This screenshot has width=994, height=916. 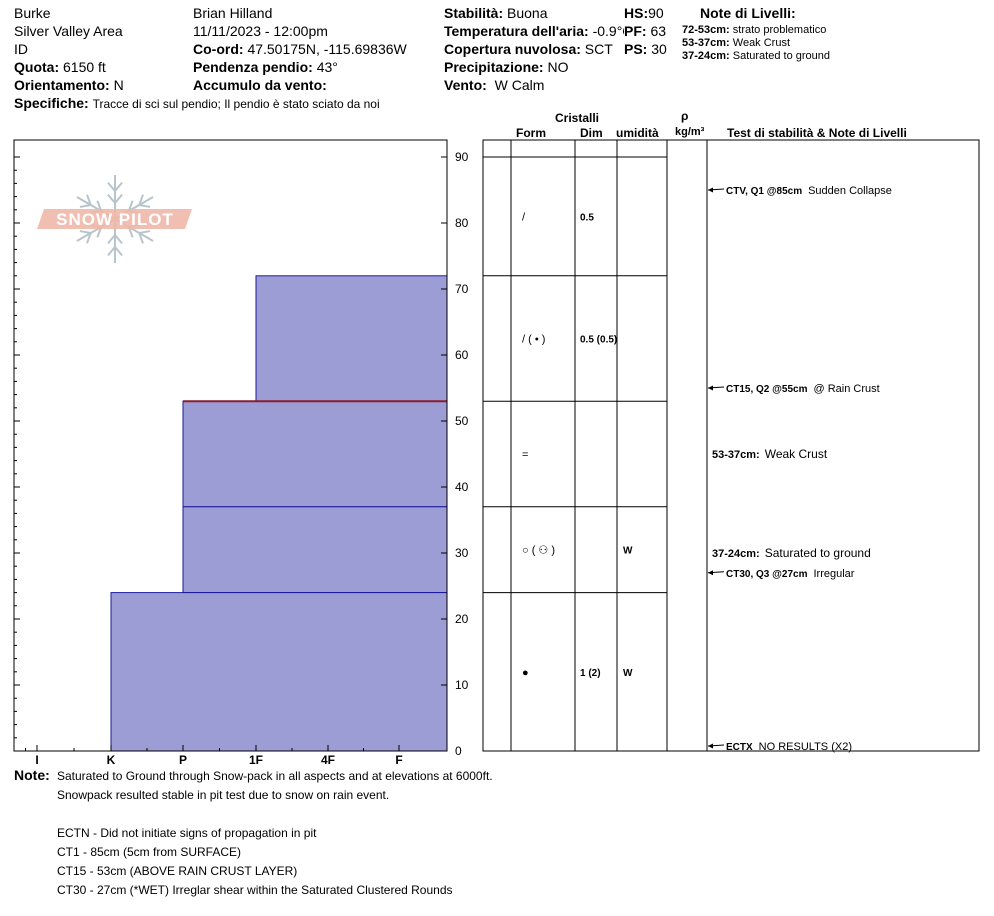 I want to click on slope-label: Pendenza pendio:, so click(x=253, y=67).